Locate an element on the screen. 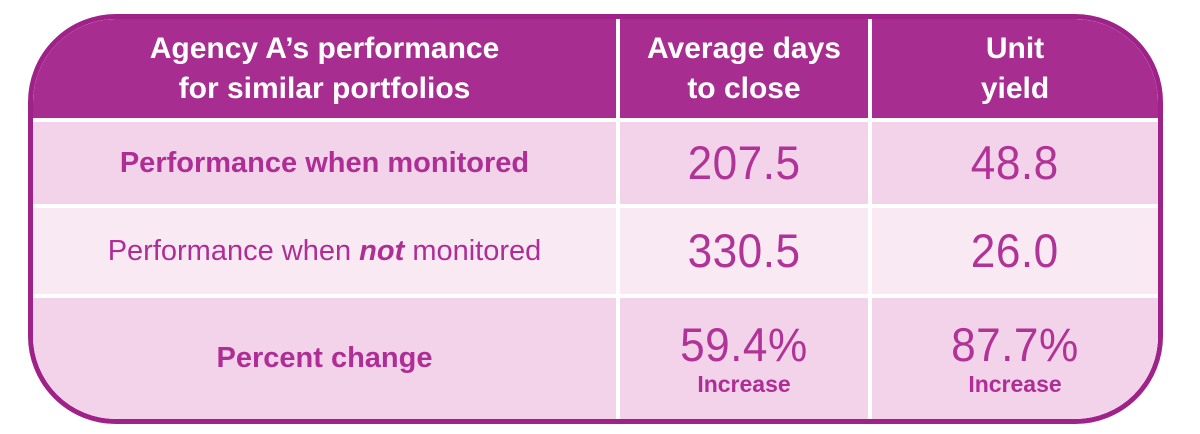 The width and height of the screenshot is (1200, 434). row-monitored-label: Performance when monitored is located at coordinates (324, 162).